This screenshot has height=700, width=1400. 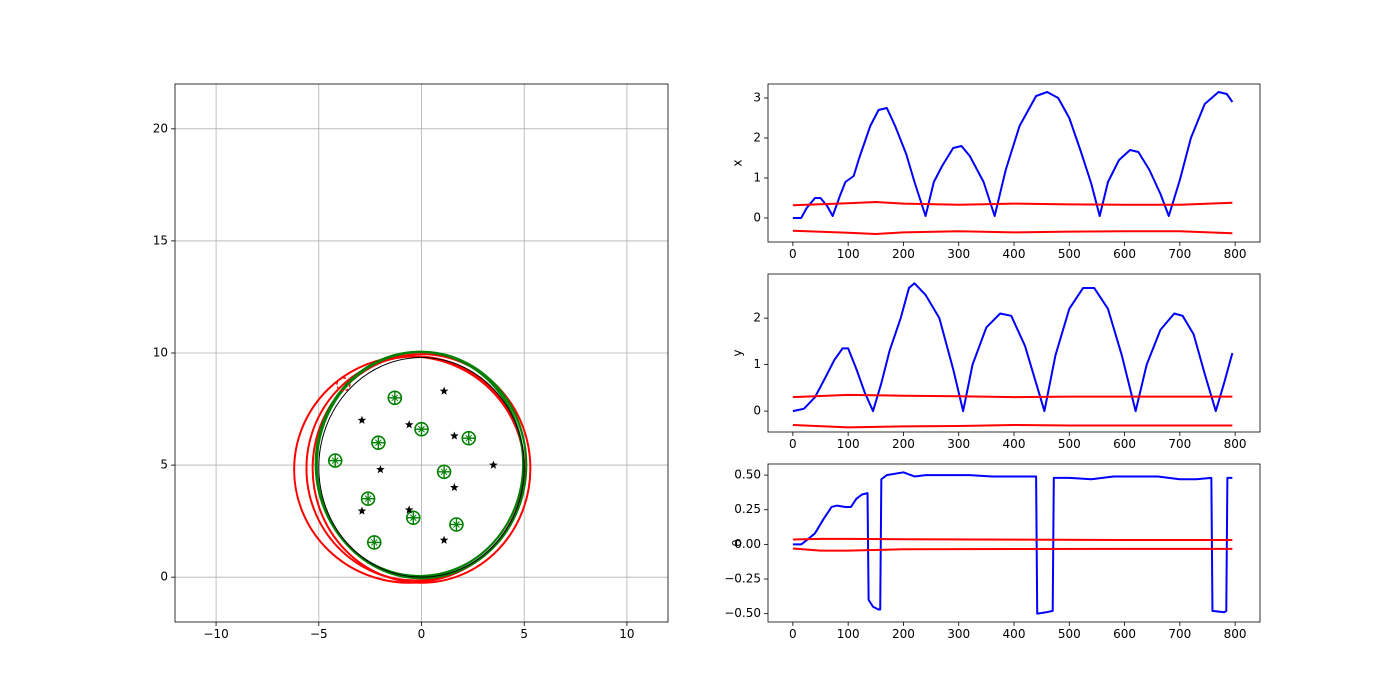 What do you see at coordinates (738, 162) in the screenshot?
I see `y-axis-label: x` at bounding box center [738, 162].